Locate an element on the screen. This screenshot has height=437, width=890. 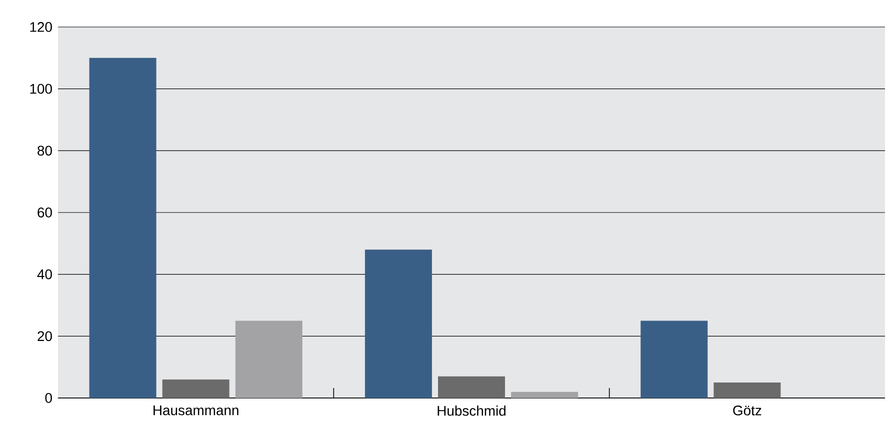
y-tick-label: 80 is located at coordinates (45, 151).